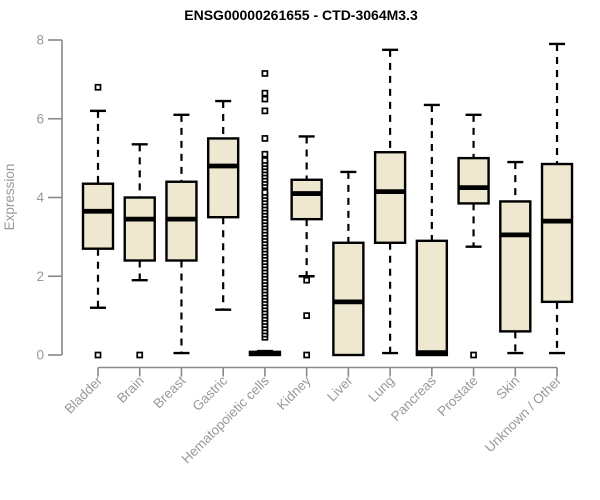  I want to click on chart-title: ENSG00000261655 - CTD-3064M3.3, so click(301, 15).